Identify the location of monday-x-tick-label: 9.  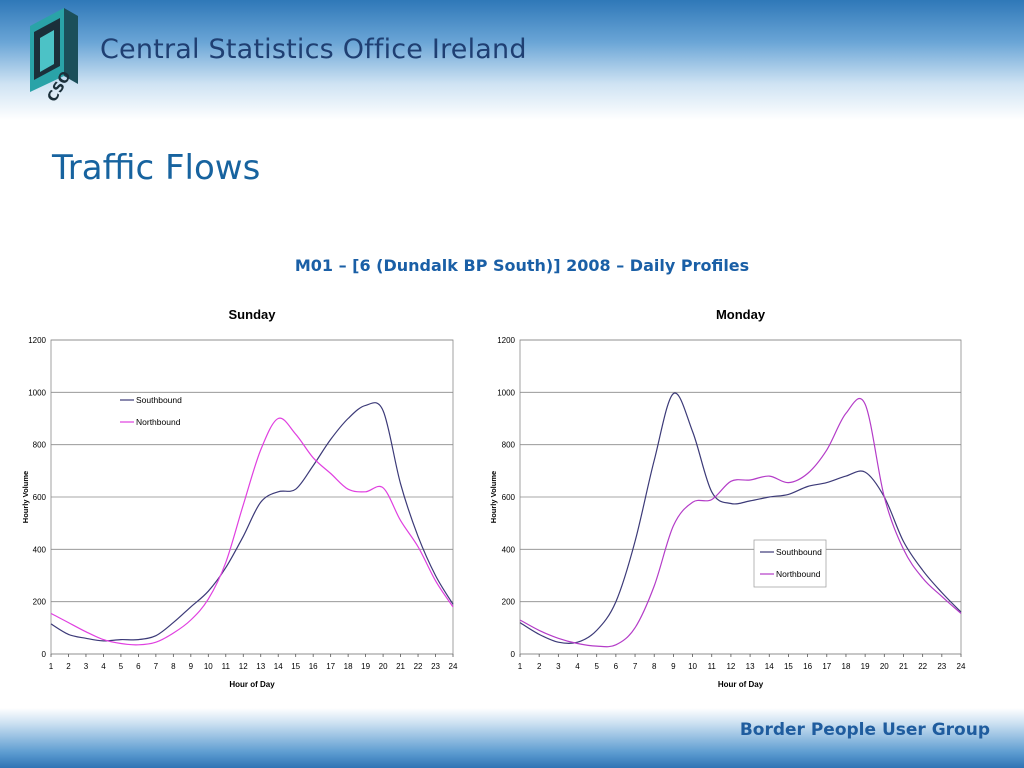
(673, 666).